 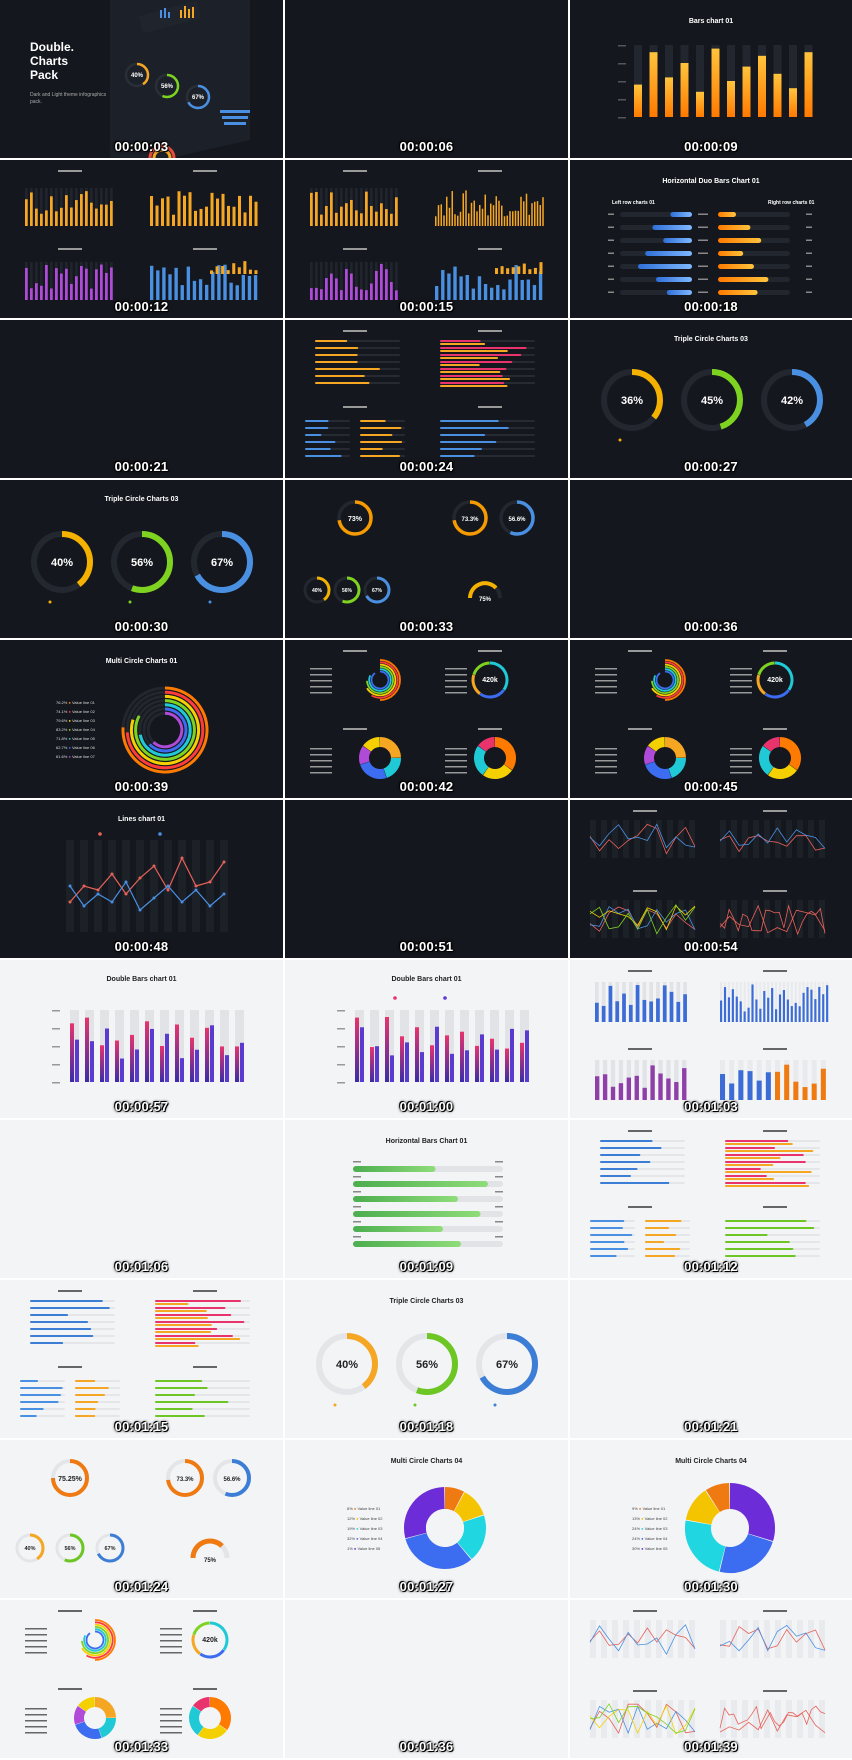 What do you see at coordinates (141, 399) in the screenshot?
I see `thumb-blank-dark-2: 00:00:21` at bounding box center [141, 399].